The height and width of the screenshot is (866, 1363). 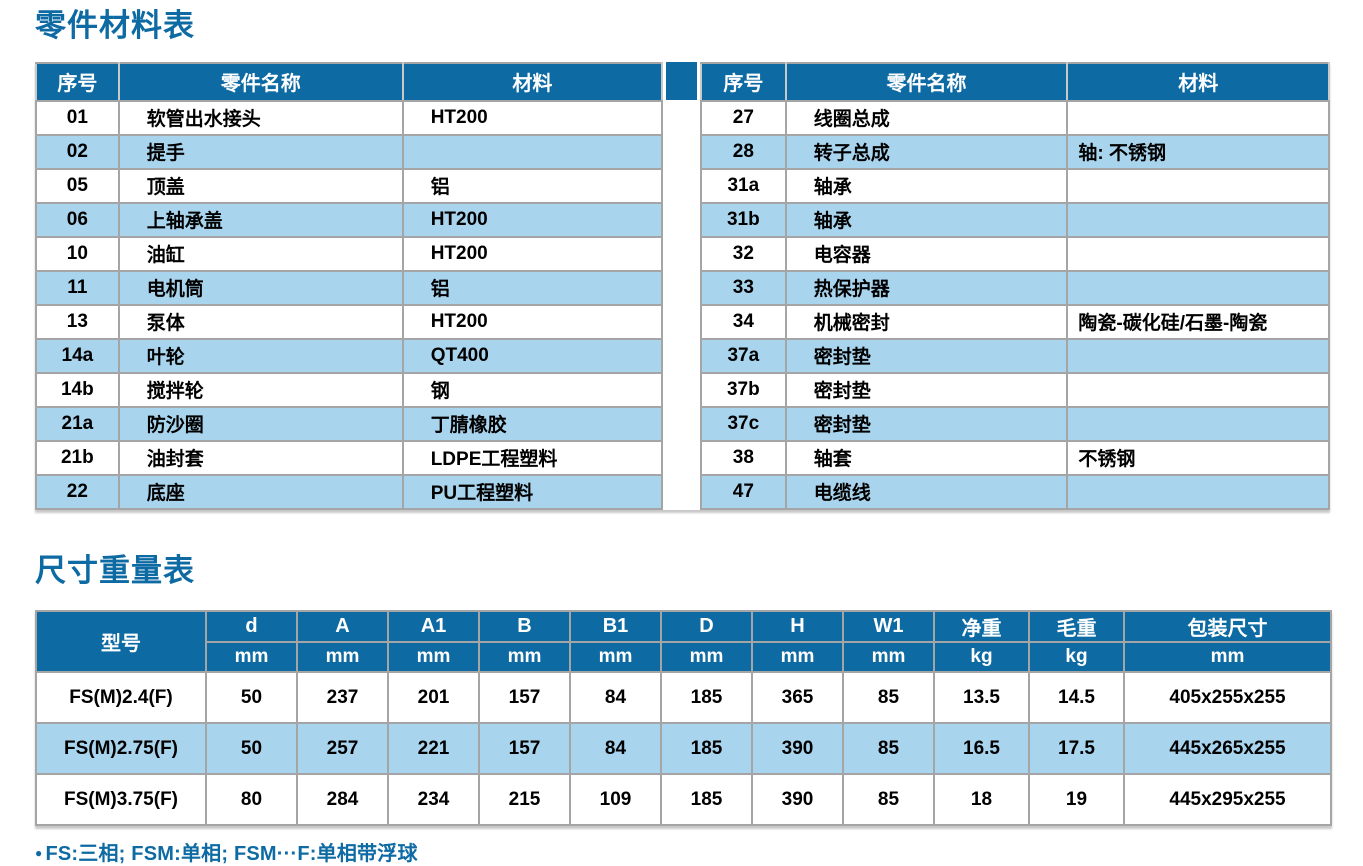 What do you see at coordinates (1227, 749) in the screenshot?
I see `dim-value-cell: 445x265x255` at bounding box center [1227, 749].